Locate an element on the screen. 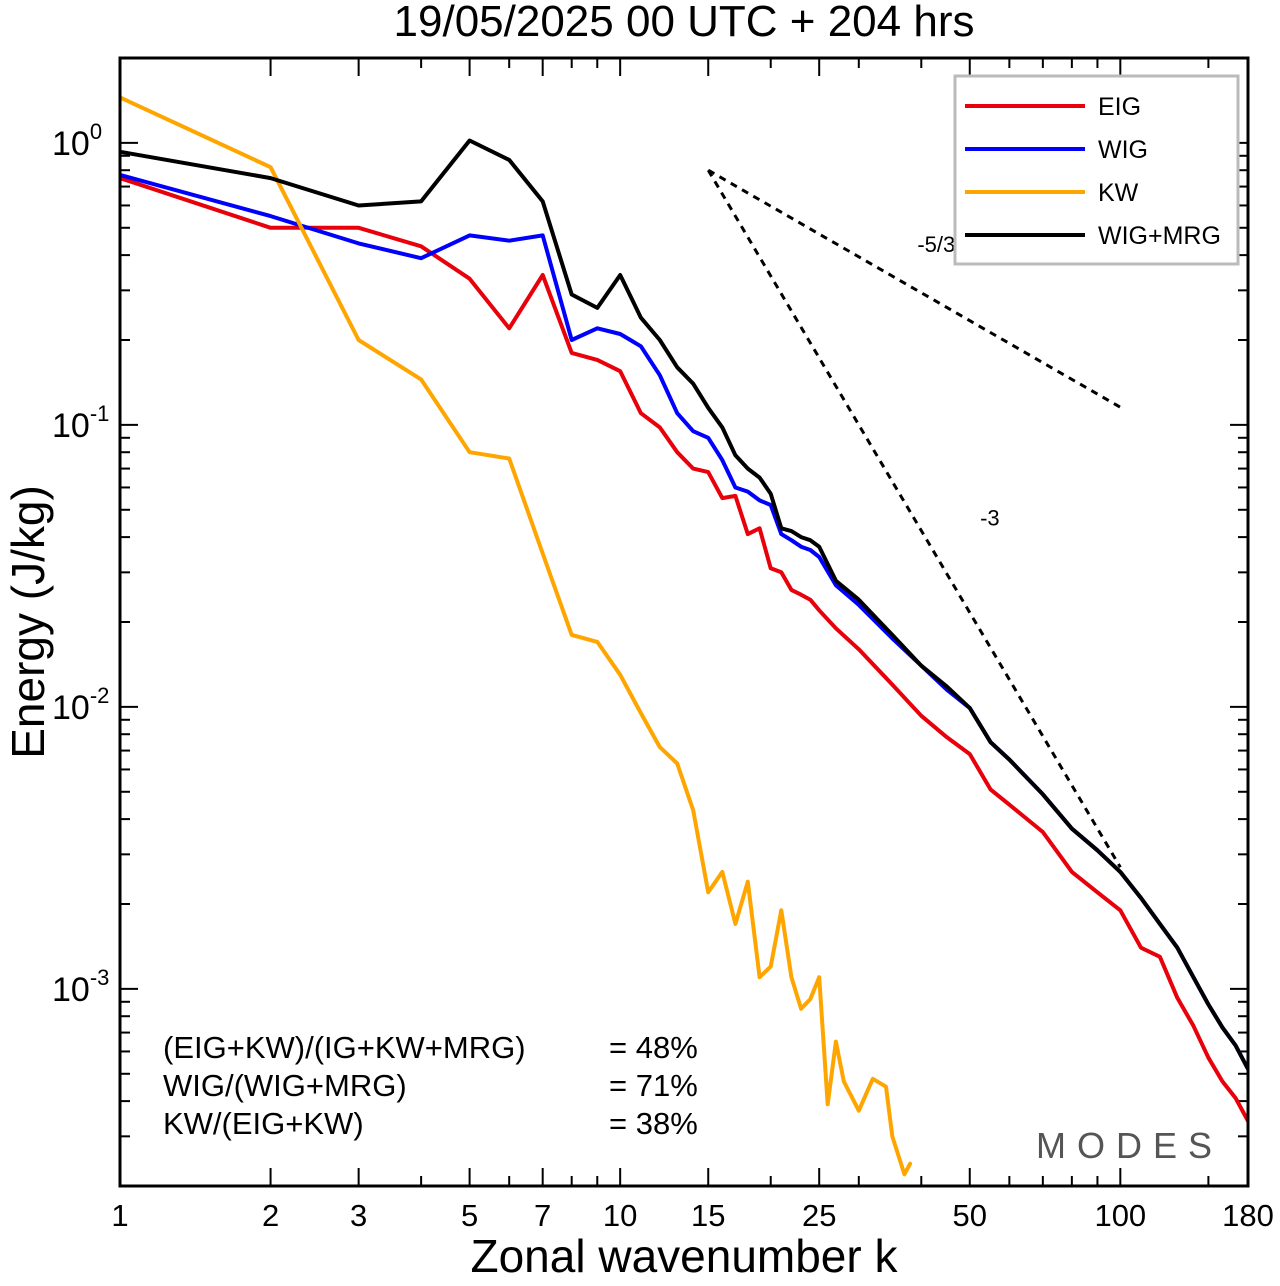 The width and height of the screenshot is (1280, 1286). y-tick-label: 10⁻¹ is located at coordinates (80, 423).